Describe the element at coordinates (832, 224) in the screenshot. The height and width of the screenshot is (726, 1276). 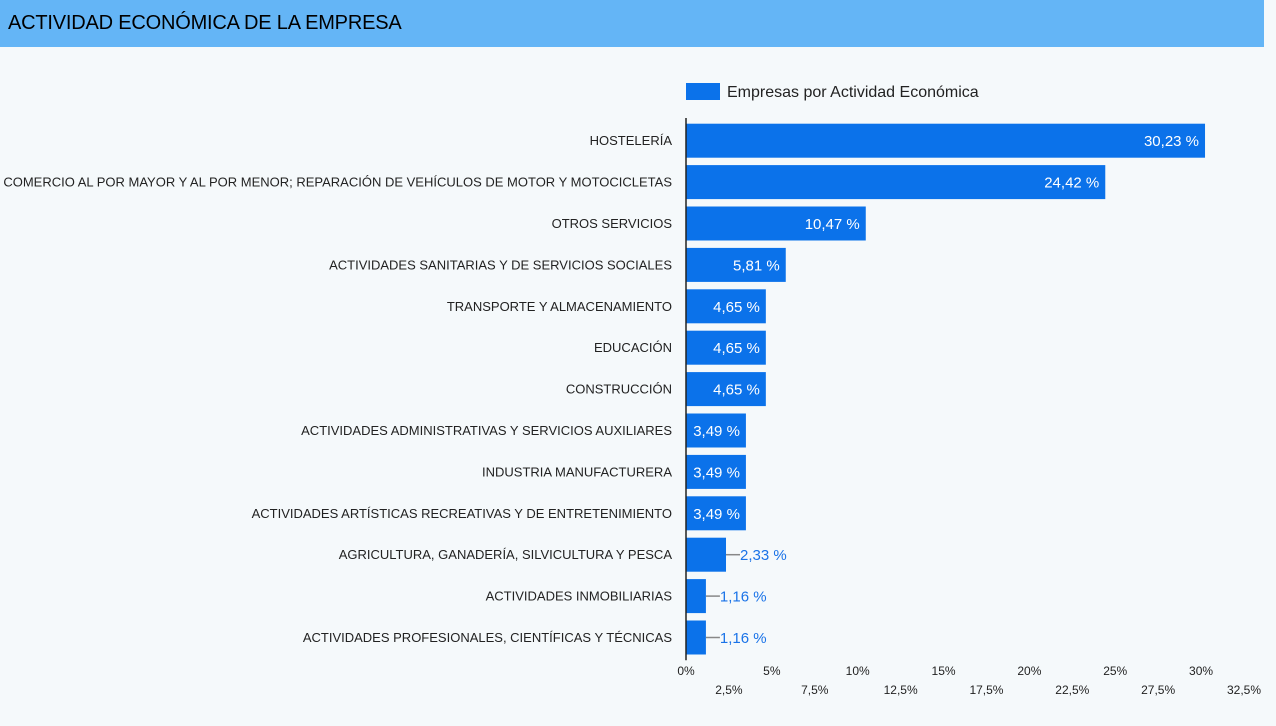
I see `data-label: 10,47 %` at that location.